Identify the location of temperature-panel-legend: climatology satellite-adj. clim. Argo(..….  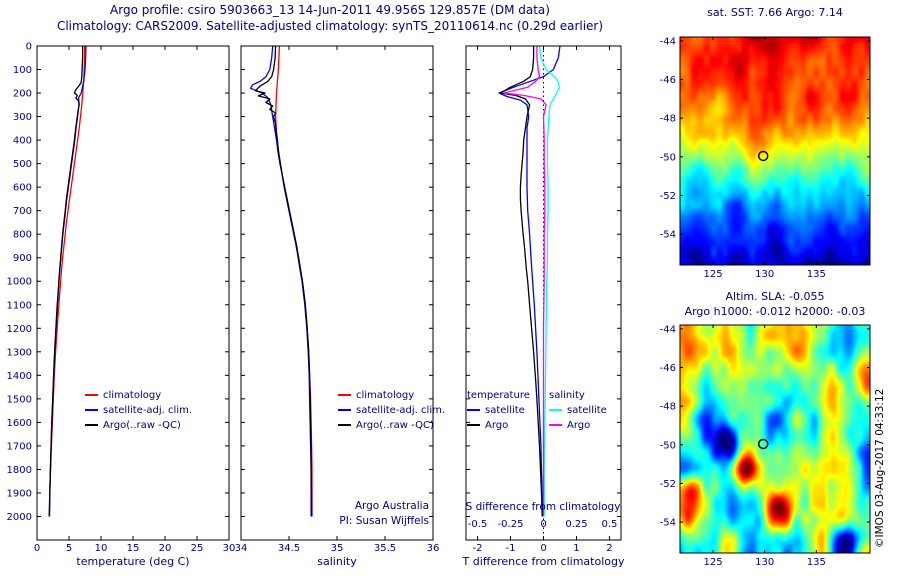
(138, 410).